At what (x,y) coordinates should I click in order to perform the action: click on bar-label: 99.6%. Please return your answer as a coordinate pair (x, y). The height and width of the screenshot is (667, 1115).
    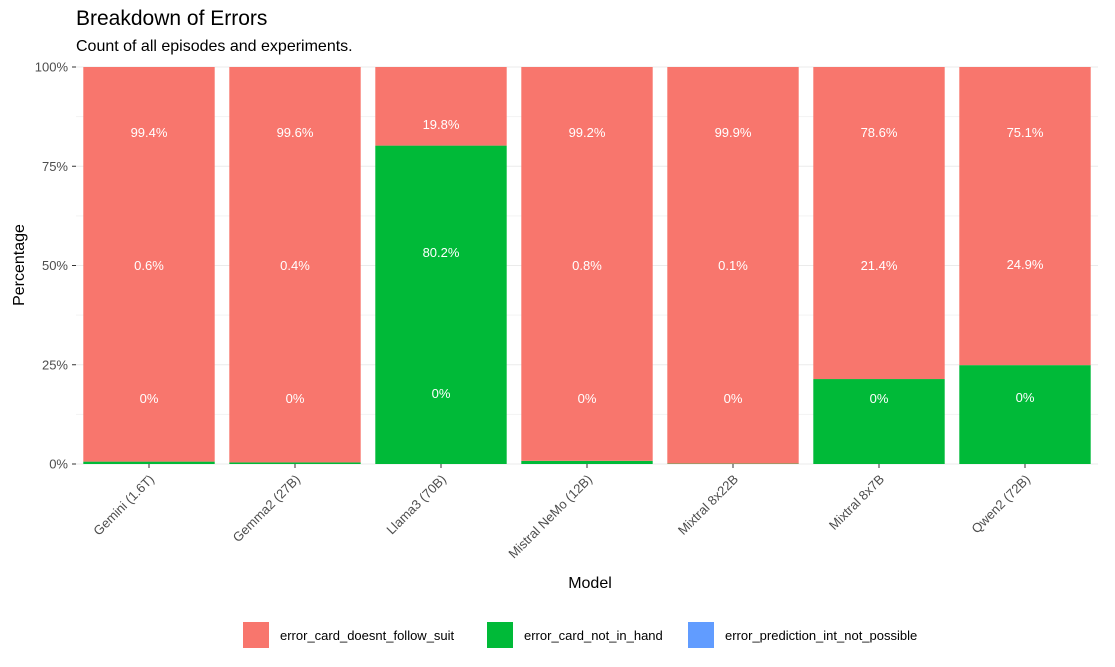
    Looking at the image, I should click on (295, 132).